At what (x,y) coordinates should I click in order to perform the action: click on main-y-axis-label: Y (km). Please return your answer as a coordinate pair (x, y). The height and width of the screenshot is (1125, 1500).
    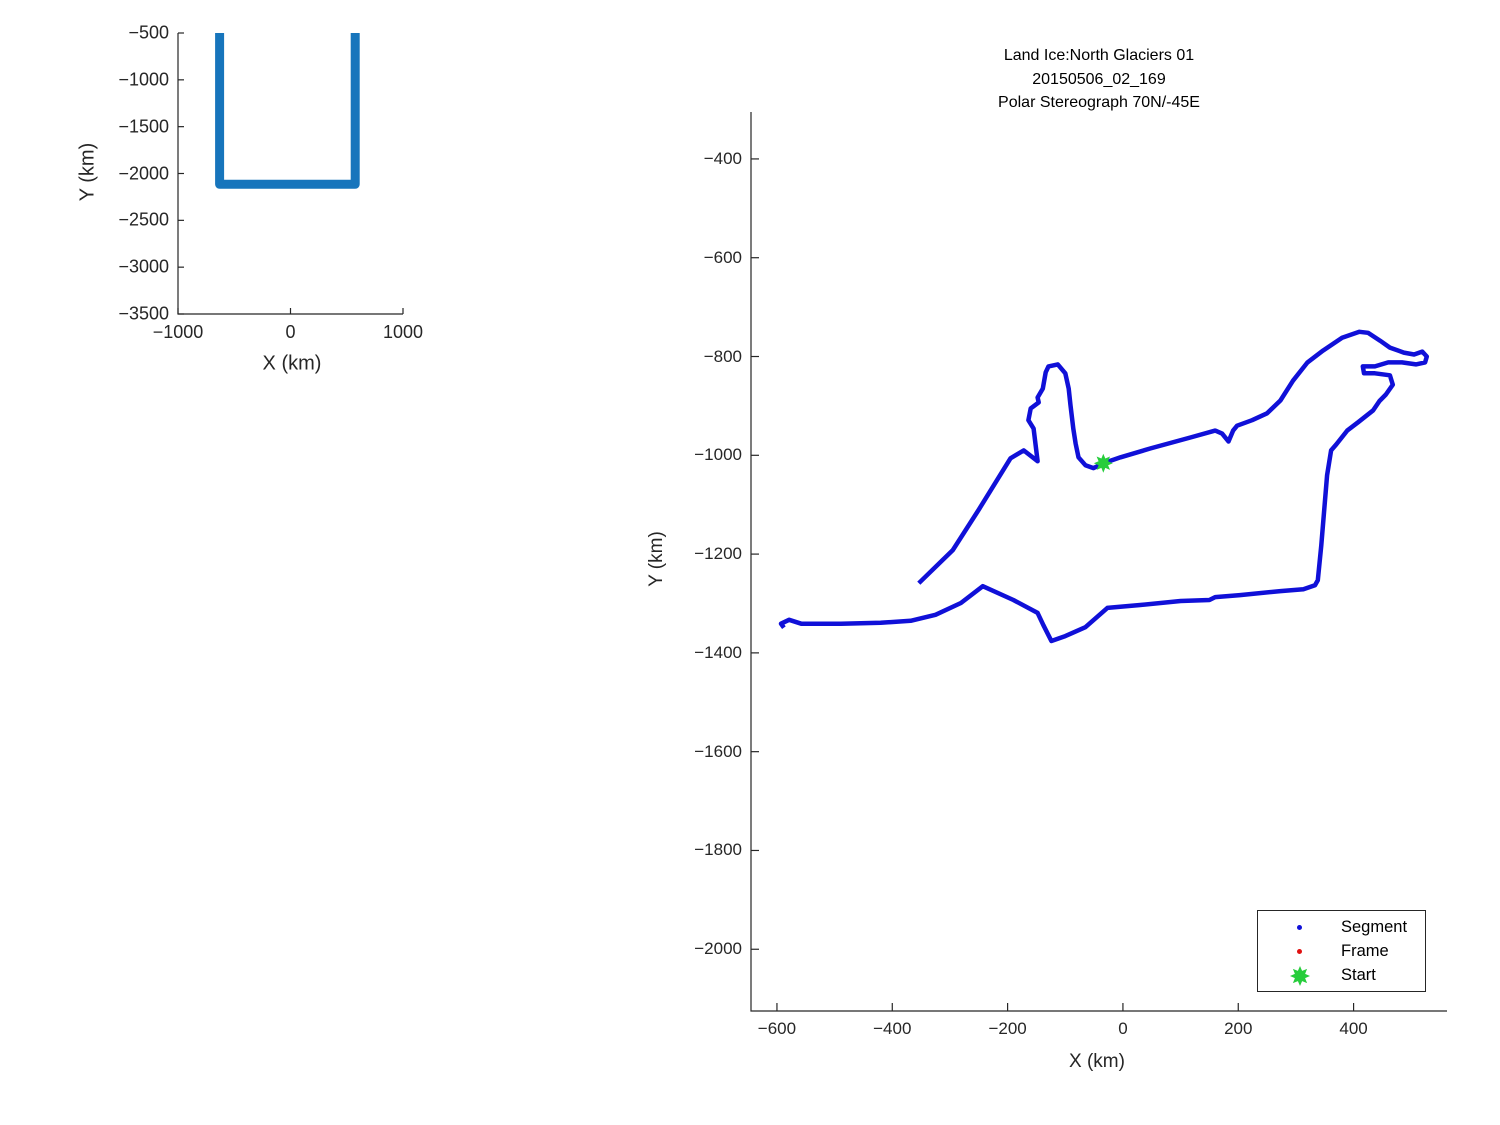
    Looking at the image, I should click on (656, 559).